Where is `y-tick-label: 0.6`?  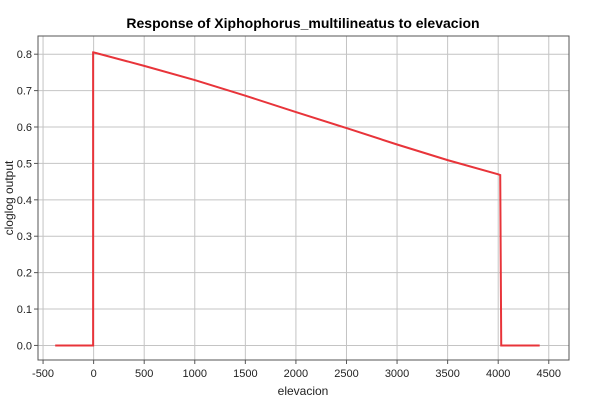 y-tick-label: 0.6 is located at coordinates (24, 128).